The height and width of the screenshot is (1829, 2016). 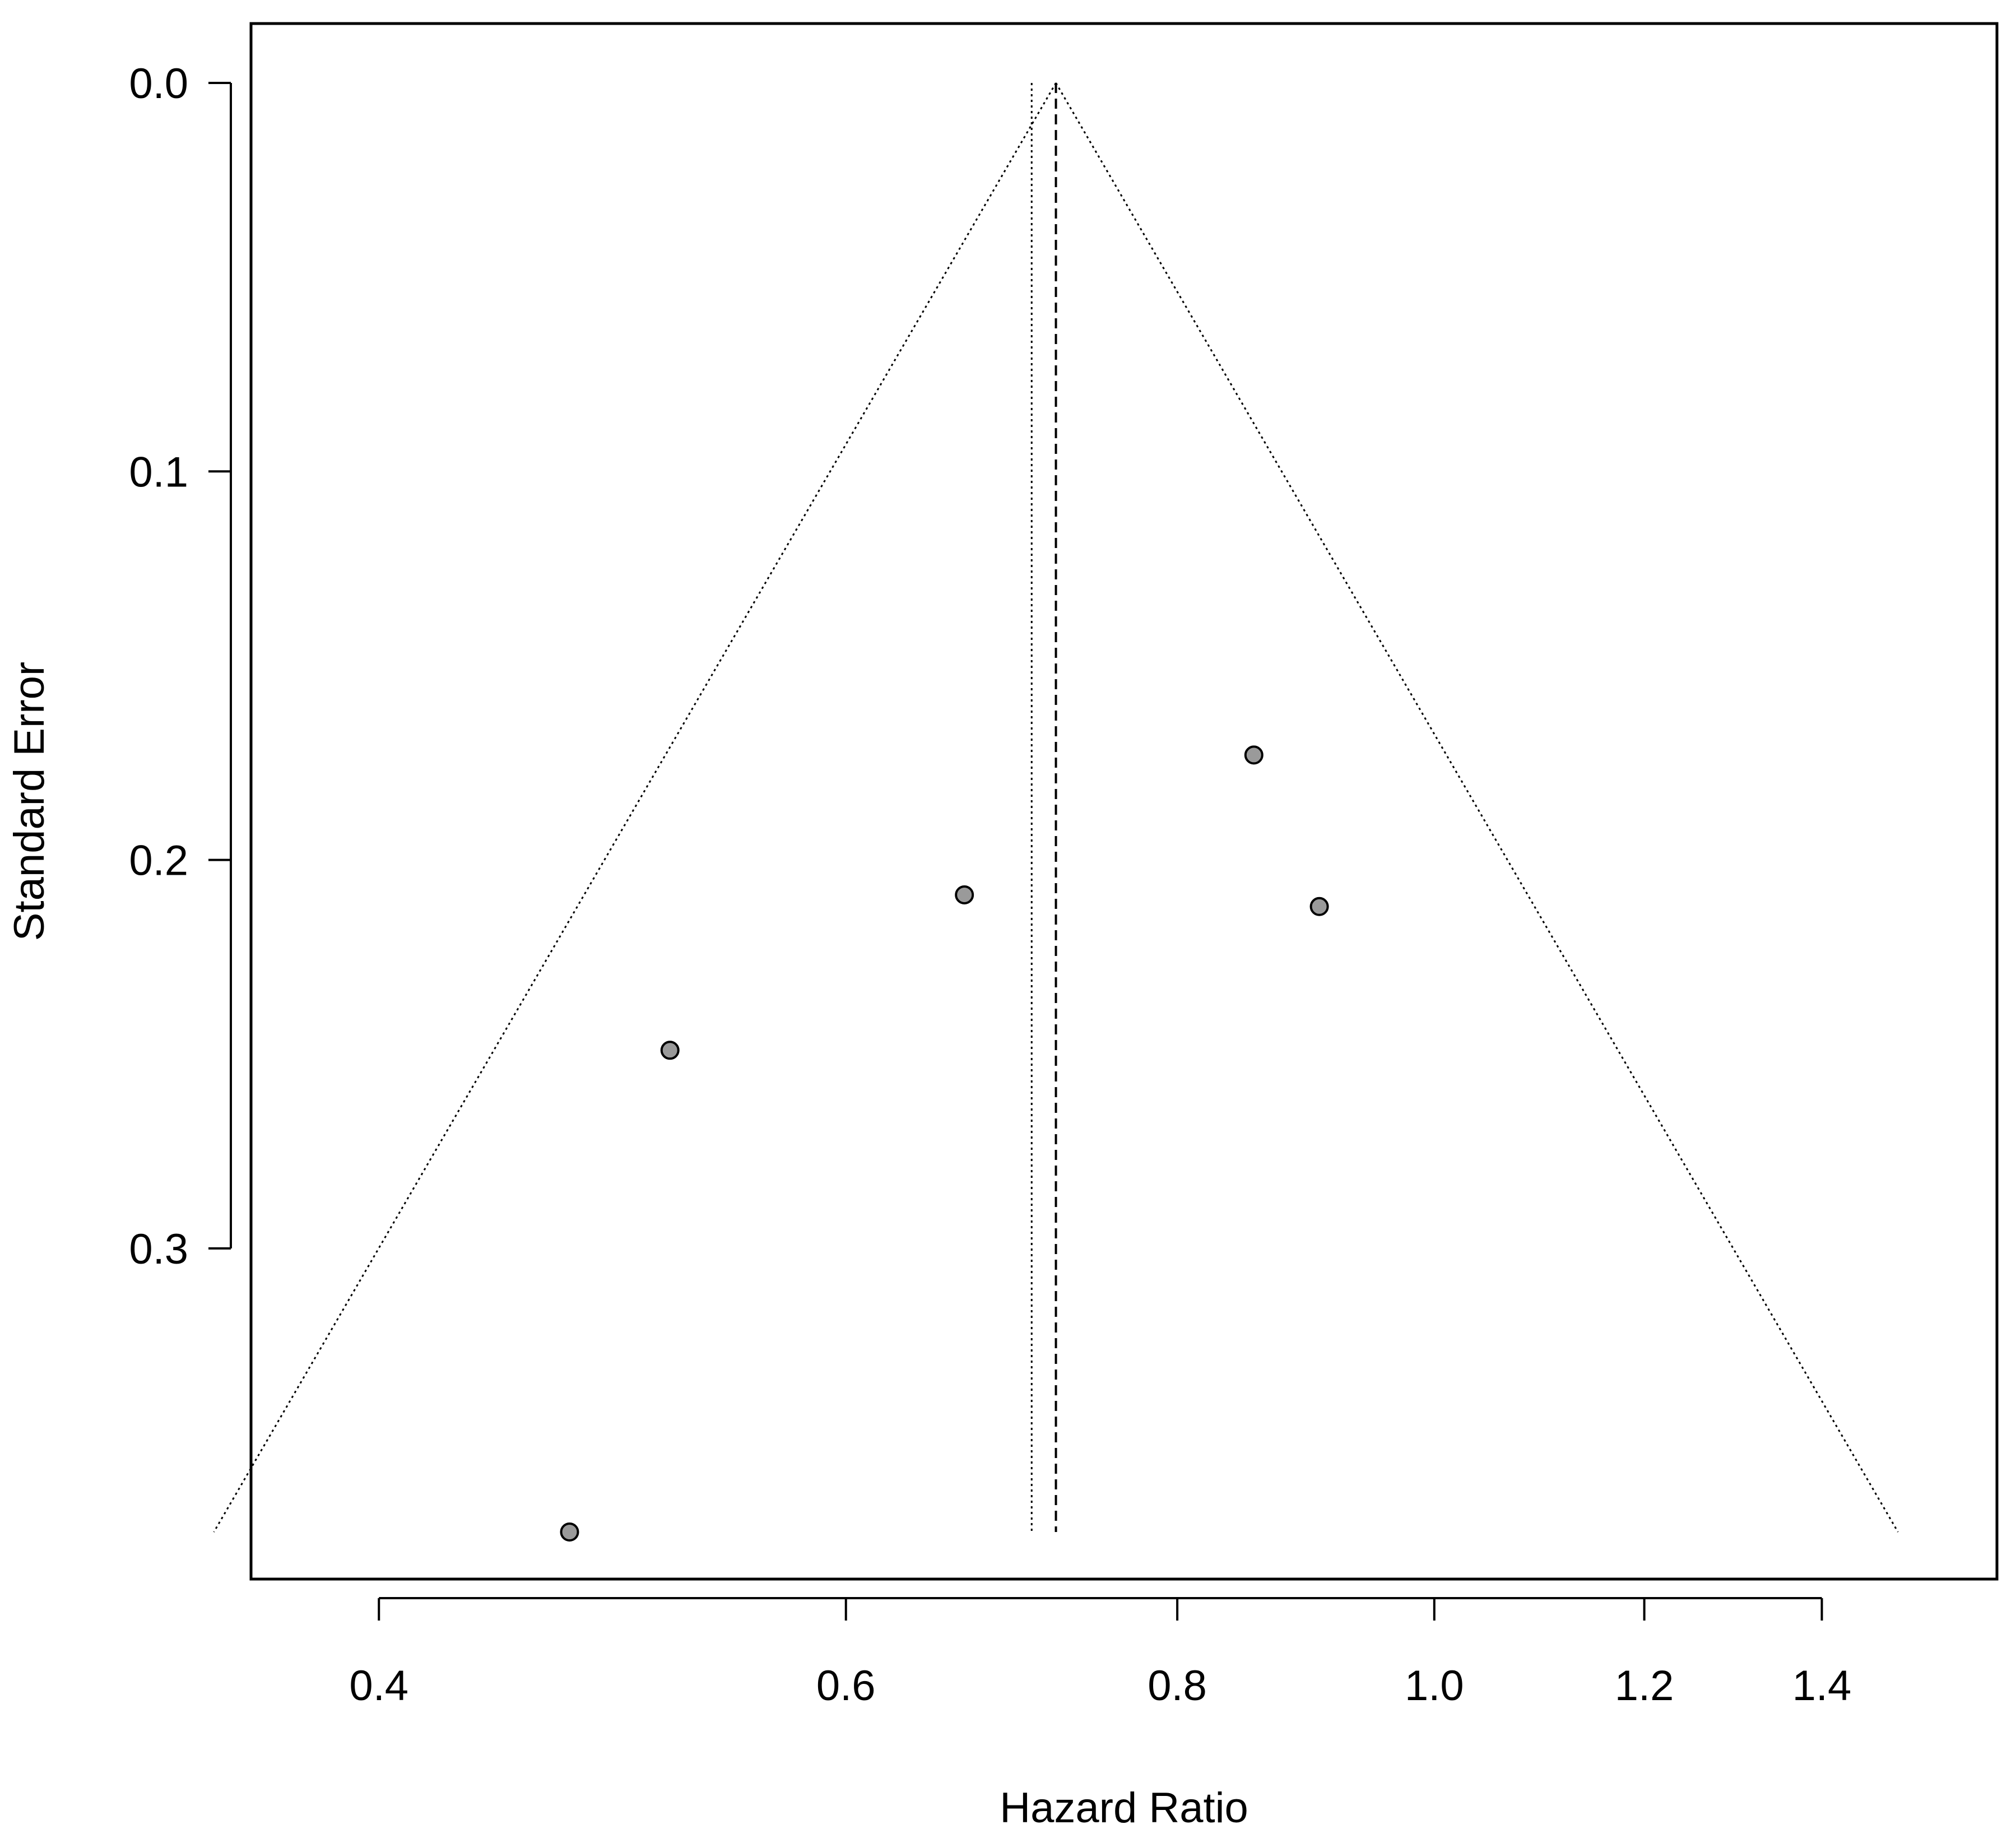 I want to click on x-tick-label: 0.4, so click(x=379, y=1686).